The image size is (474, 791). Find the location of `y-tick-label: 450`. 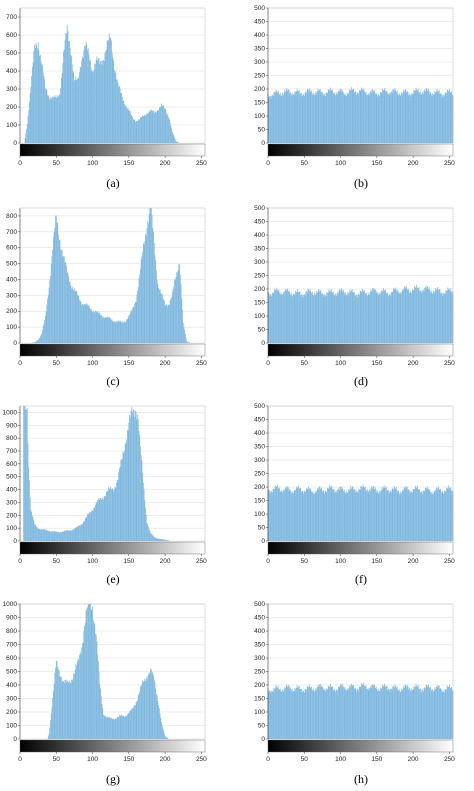

y-tick-label: 450 is located at coordinates (259, 222).